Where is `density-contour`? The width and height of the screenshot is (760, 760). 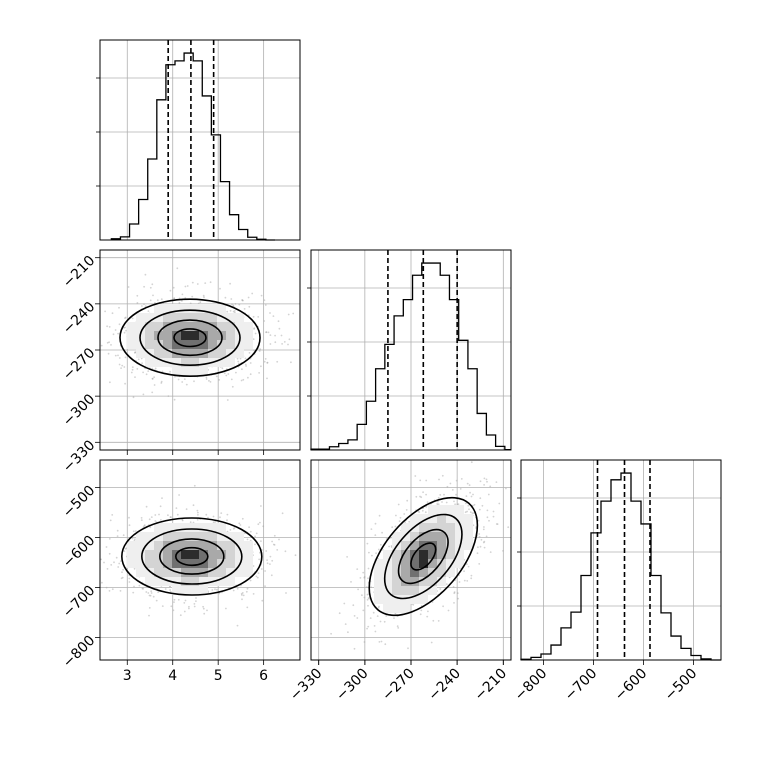 density-contour is located at coordinates (192, 556).